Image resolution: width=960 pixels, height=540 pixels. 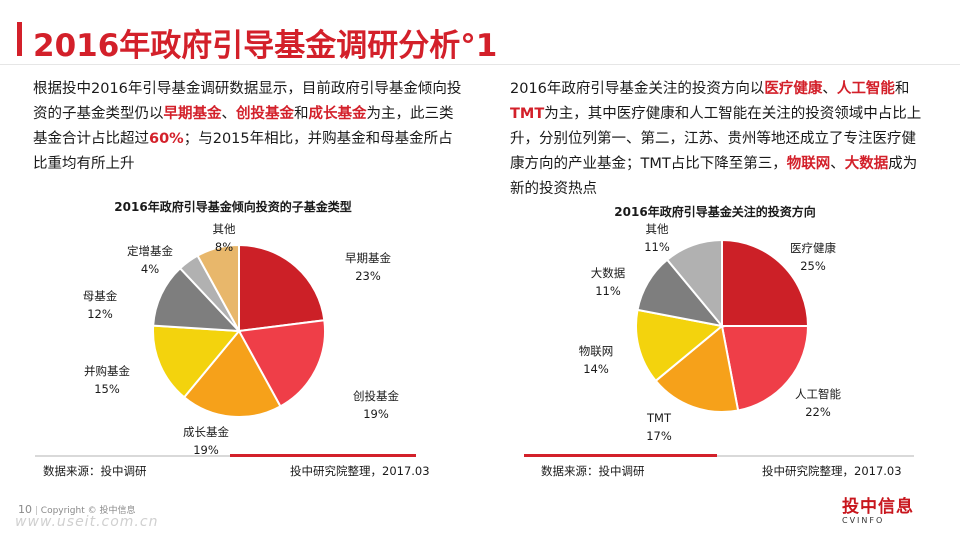 What do you see at coordinates (714, 176) in the screenshot?
I see `right-paragraph-run: 成为新的投资热点` at bounding box center [714, 176].